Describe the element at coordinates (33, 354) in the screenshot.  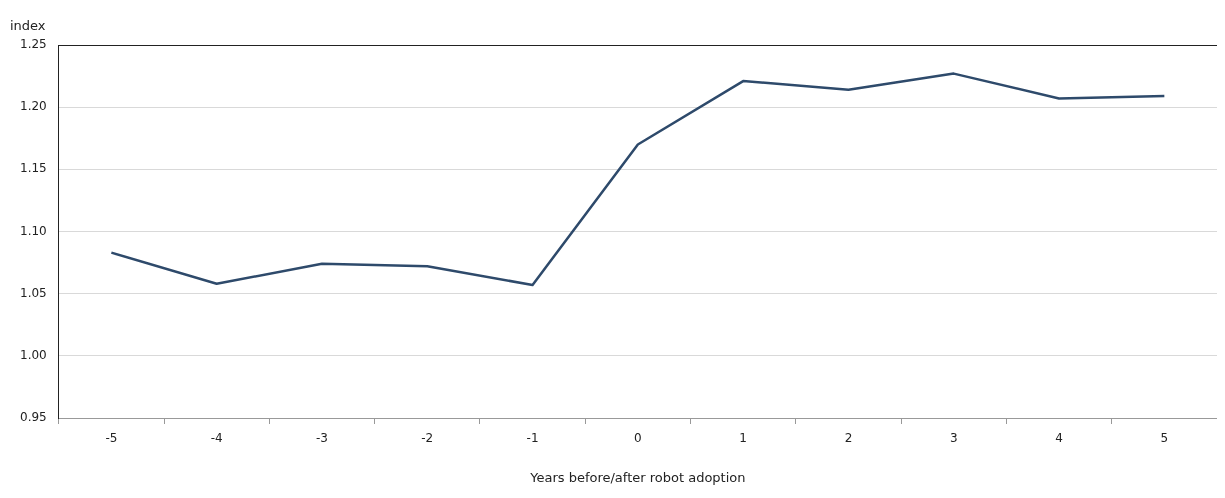
I see `y-tick-label: 1.00` at that location.